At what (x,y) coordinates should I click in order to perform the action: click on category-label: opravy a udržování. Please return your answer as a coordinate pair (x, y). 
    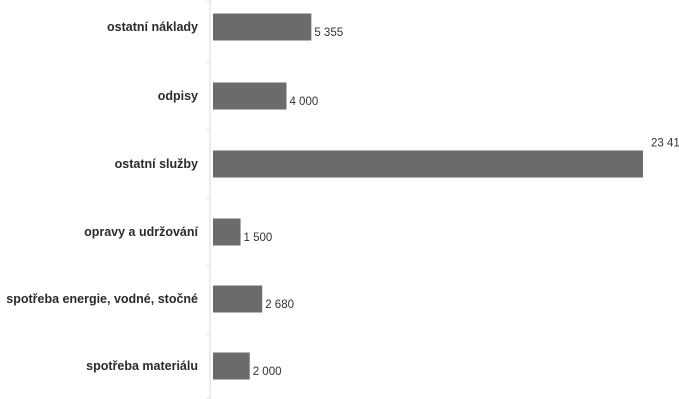
    Looking at the image, I should click on (141, 232).